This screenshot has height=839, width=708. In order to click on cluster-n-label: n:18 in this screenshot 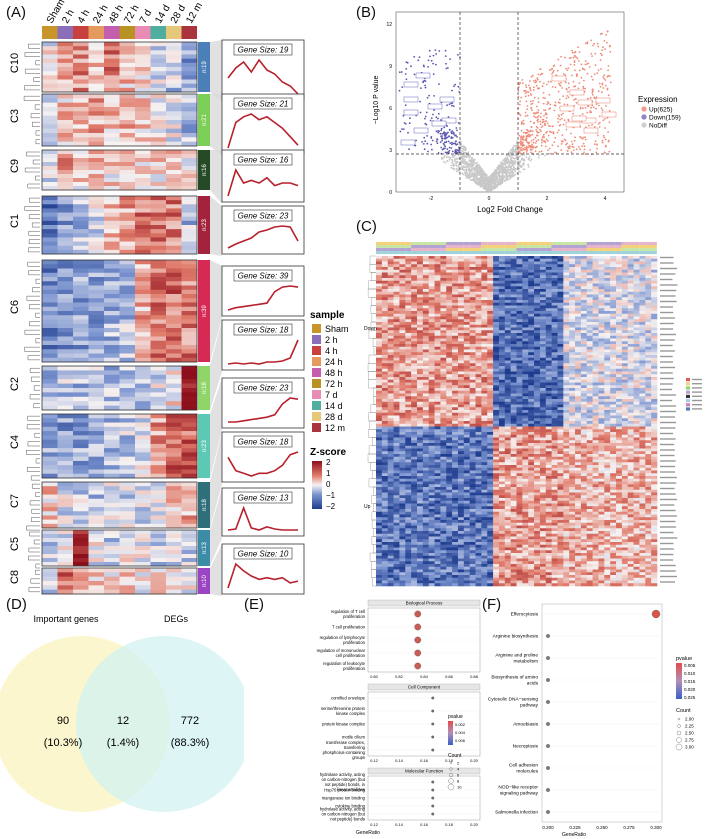, I will do `click(205, 388)`.